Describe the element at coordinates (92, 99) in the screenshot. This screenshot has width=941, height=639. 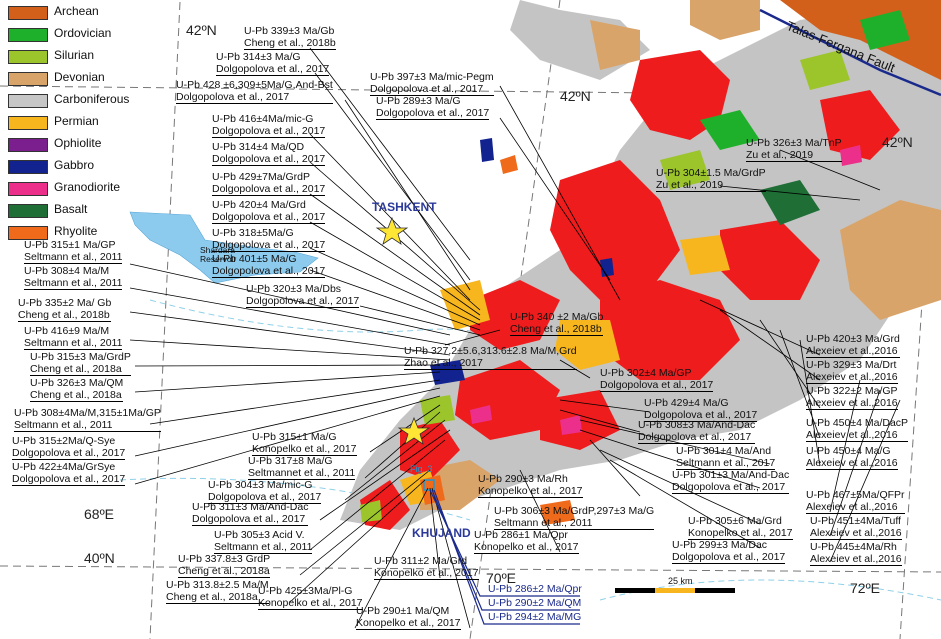
I see `legend-label: Carboniferous` at that location.